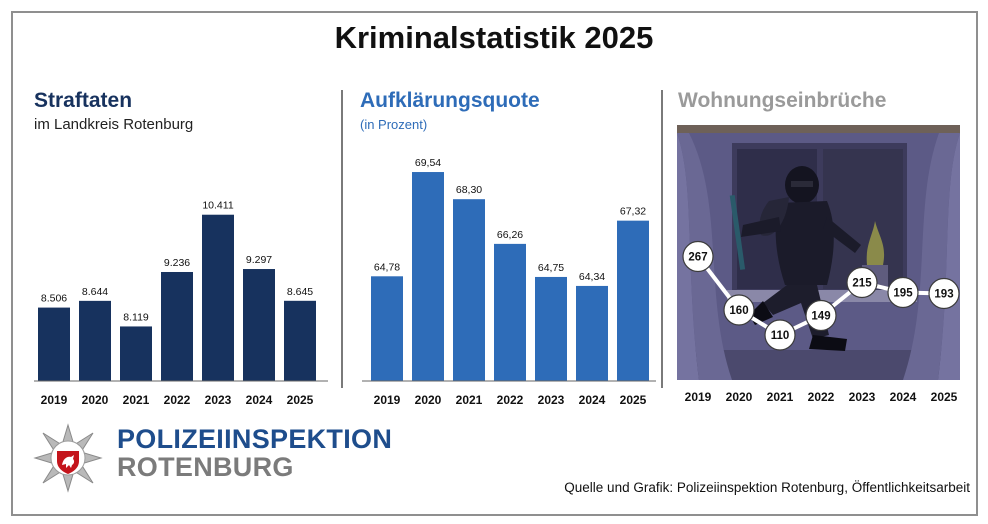  What do you see at coordinates (255, 439) in the screenshot?
I see `org-name-line-1: POLIZEIINSPEKTION` at bounding box center [255, 439].